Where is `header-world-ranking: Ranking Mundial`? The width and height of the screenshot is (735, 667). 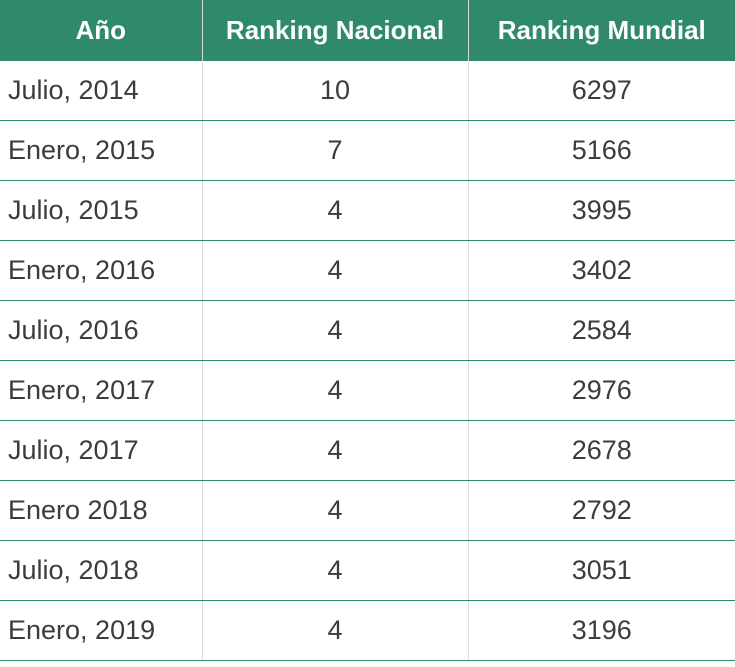 header-world-ranking: Ranking Mundial is located at coordinates (601, 30).